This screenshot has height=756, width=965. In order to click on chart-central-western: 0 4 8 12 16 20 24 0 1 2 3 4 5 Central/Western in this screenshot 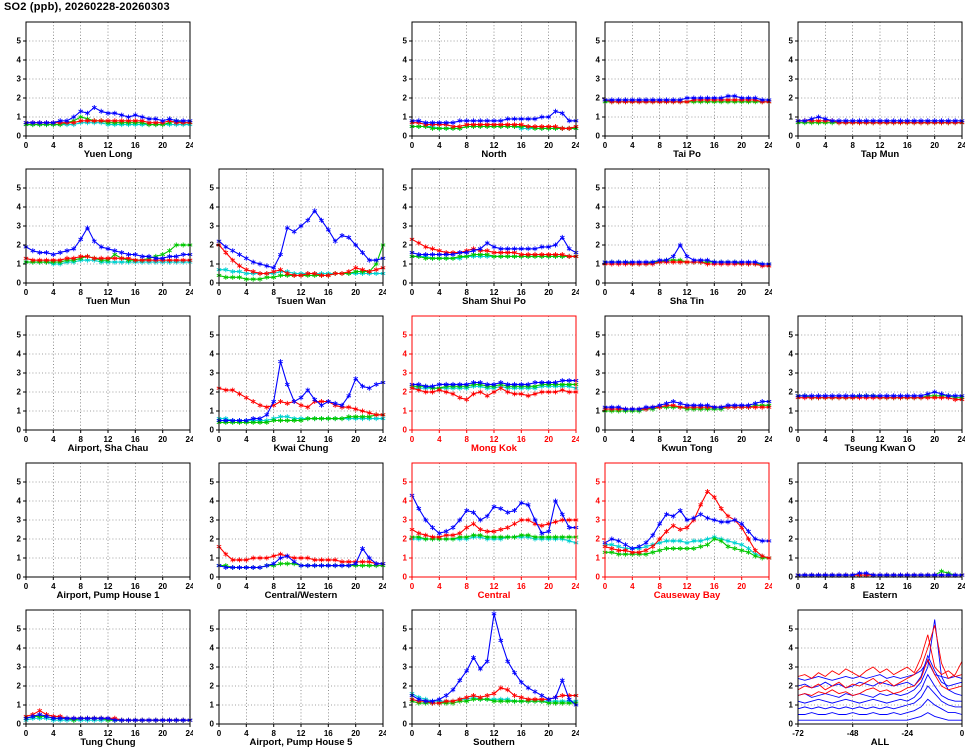, I will do `click(290, 530)`.